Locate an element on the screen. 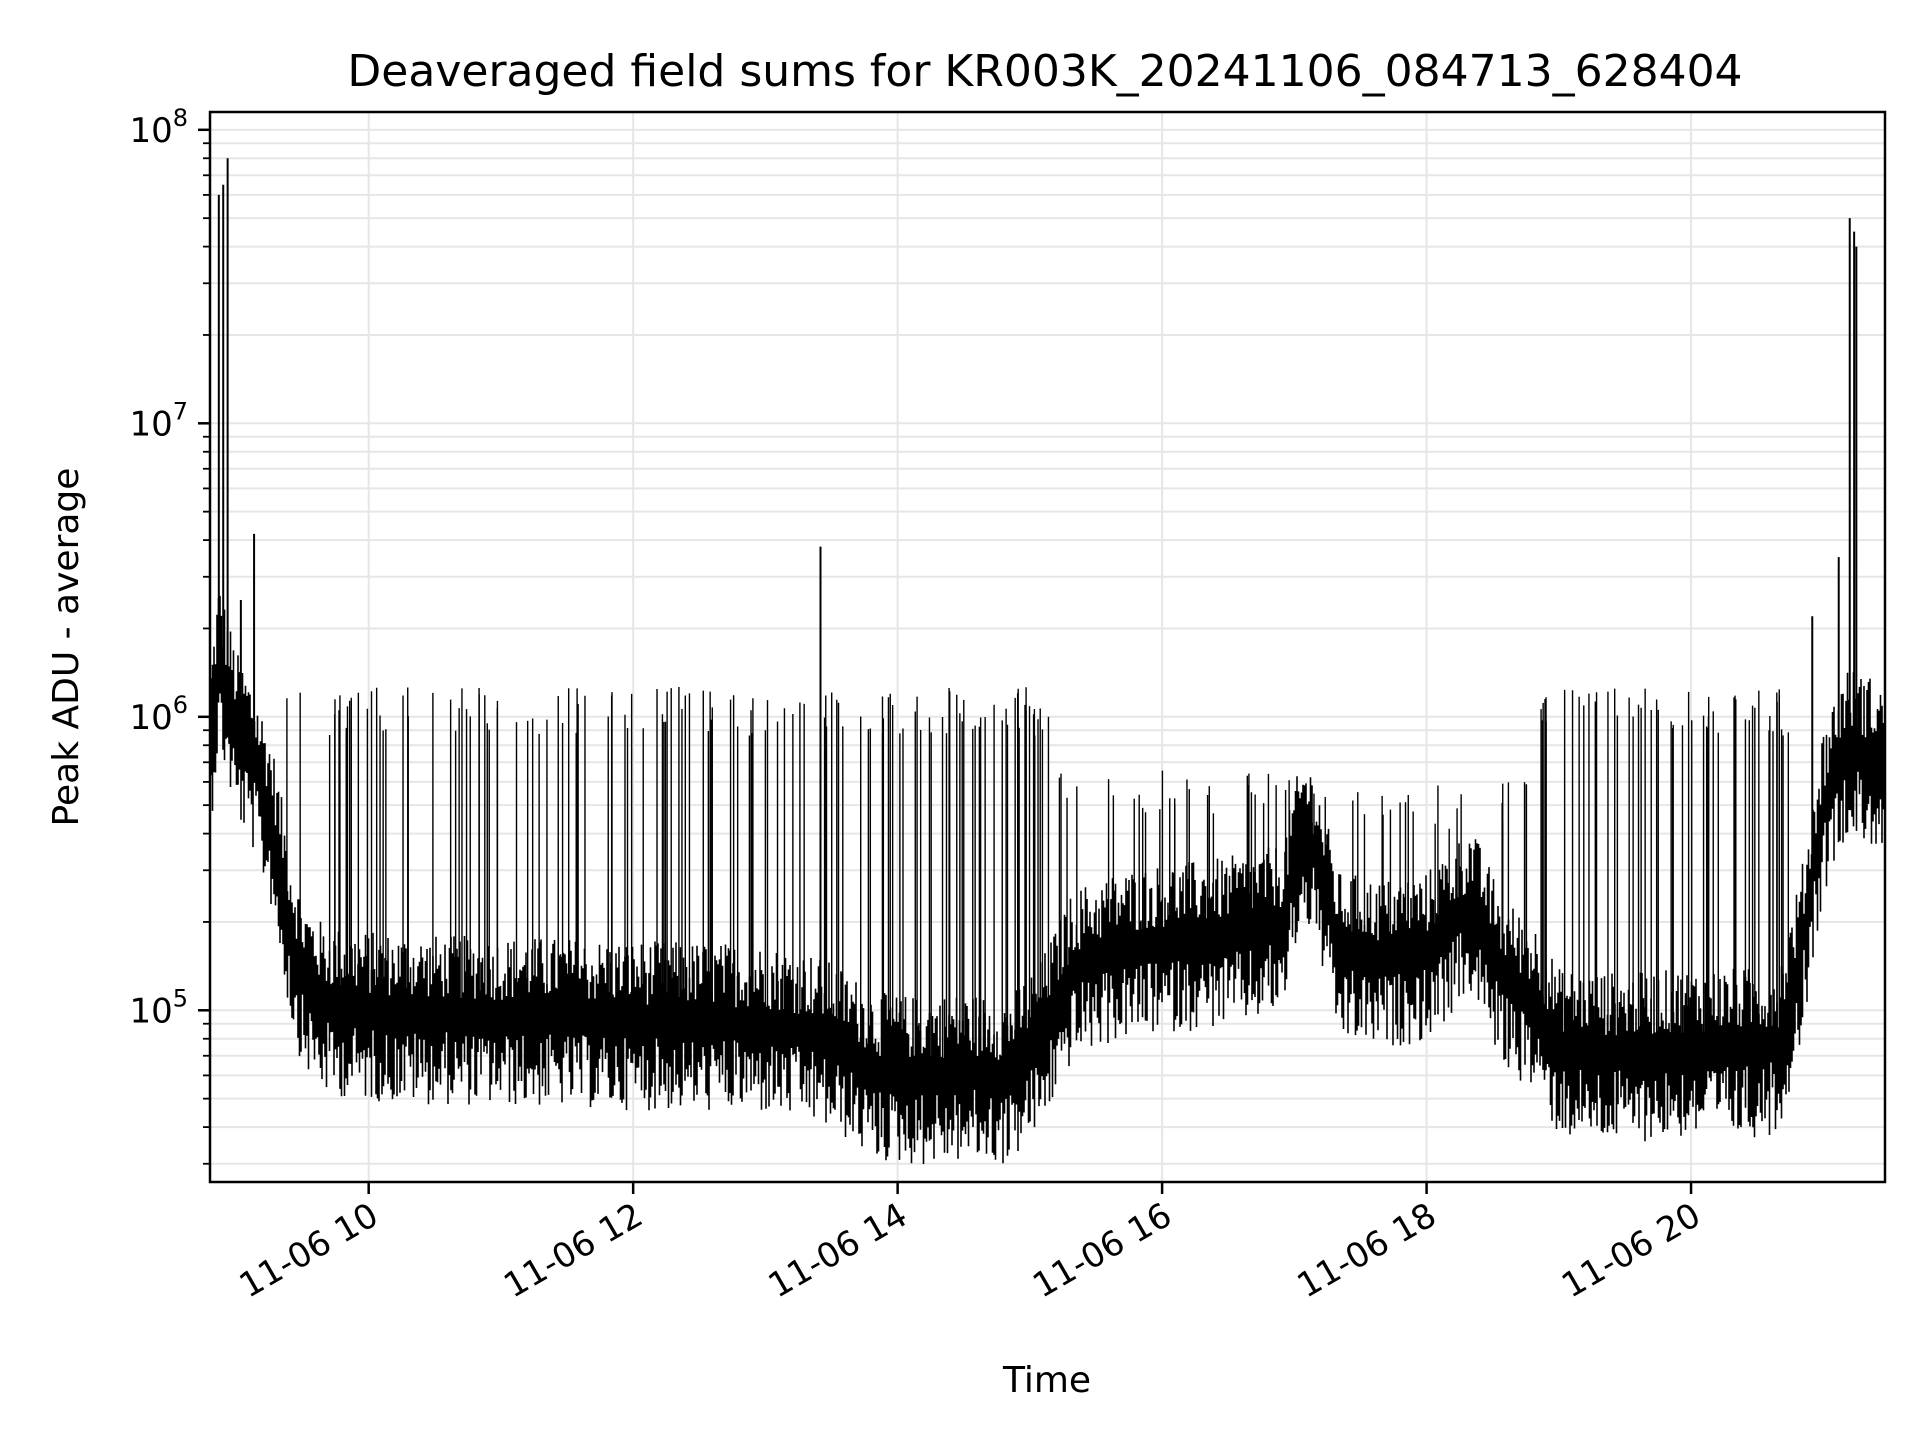 The height and width of the screenshot is (1440, 1920). y-tick-label-exponent: 5 is located at coordinates (180, 998).